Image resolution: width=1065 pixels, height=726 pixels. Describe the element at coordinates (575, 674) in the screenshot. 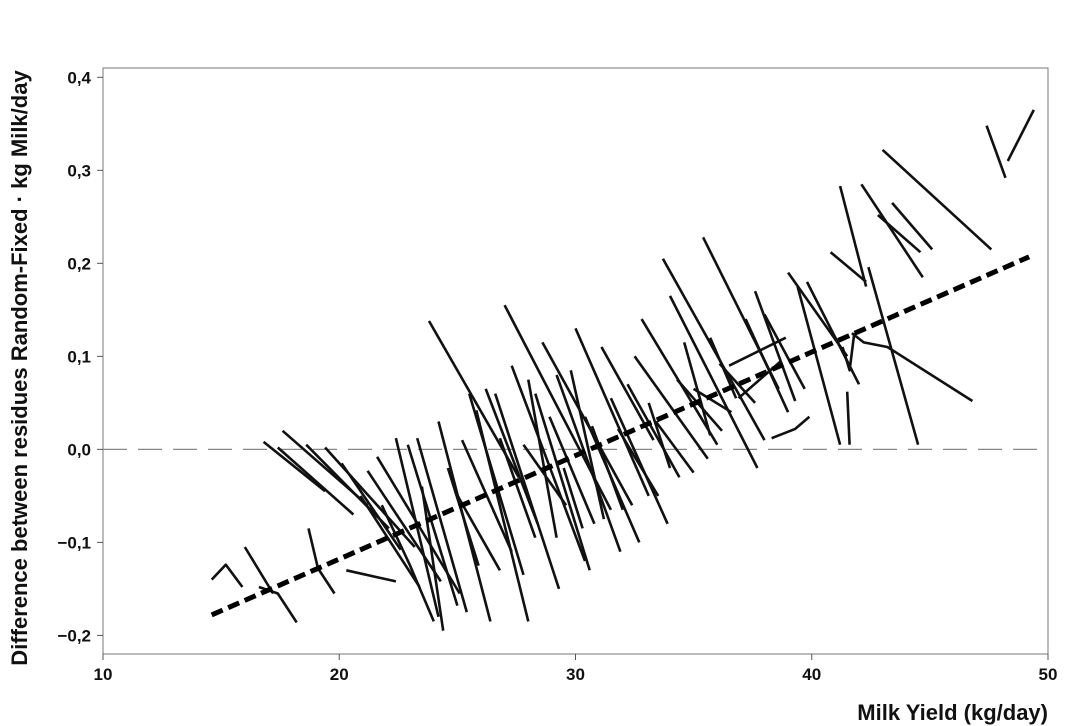

I see `x-tick-label: 30` at that location.